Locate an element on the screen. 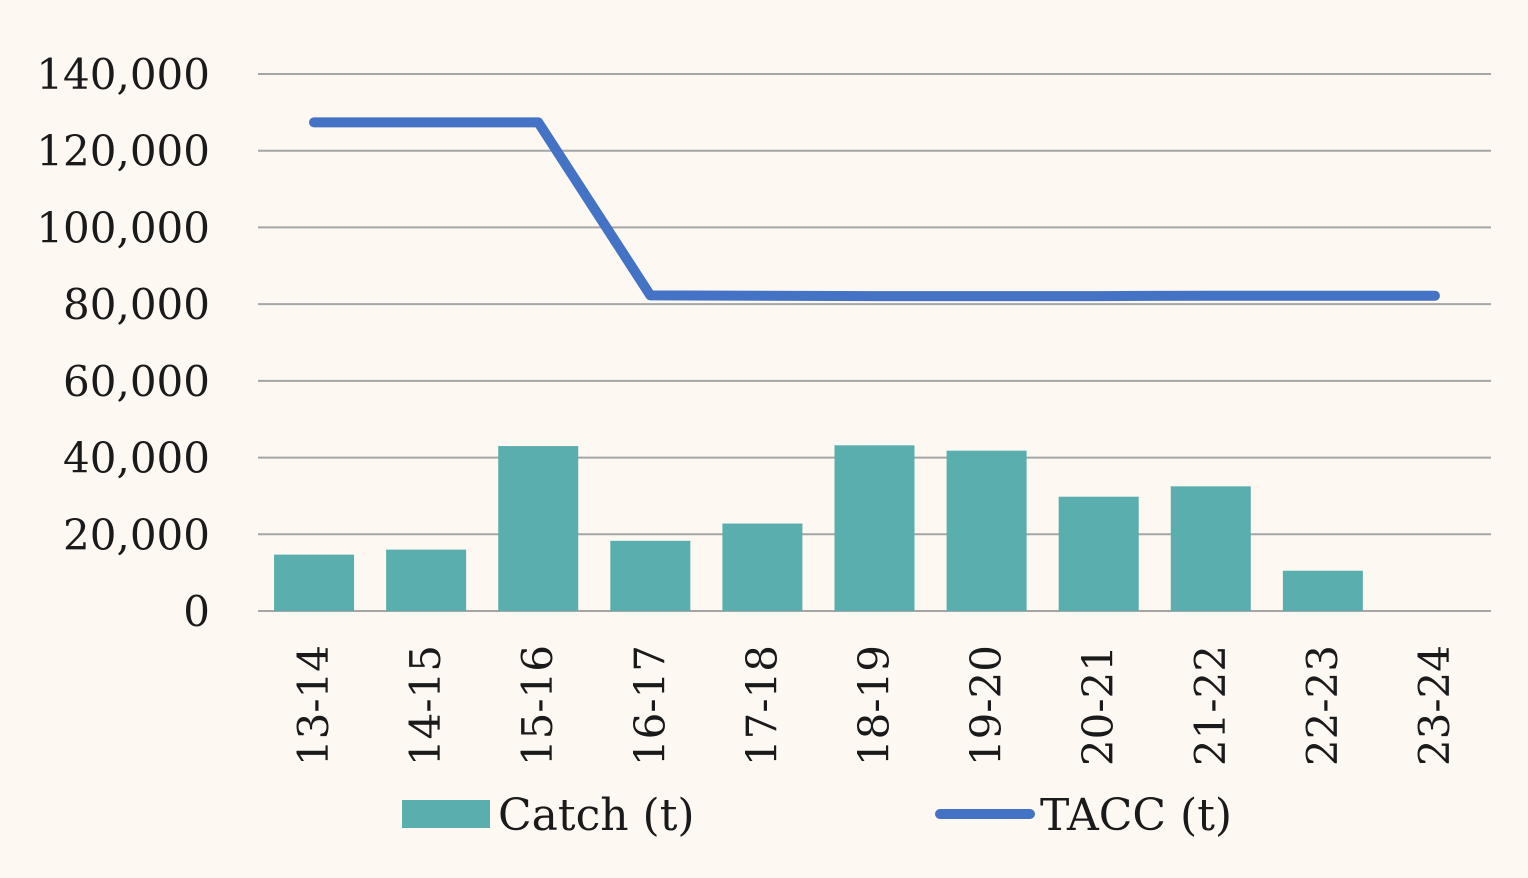 This screenshot has height=878, width=1528. x-tick-label-18-19: 18-19 is located at coordinates (874, 705).